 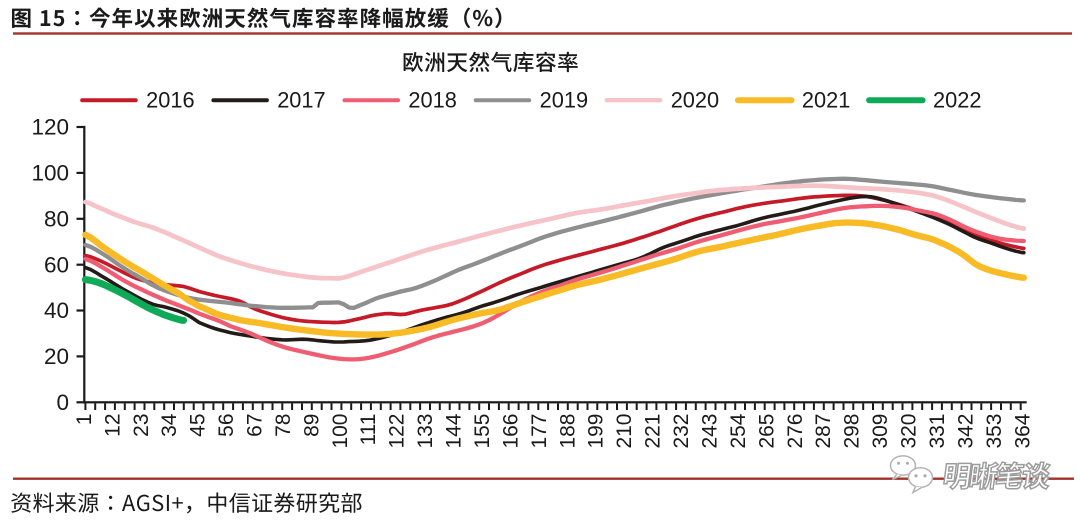 I want to click on svg-text: 20, so click(x=56, y=356).